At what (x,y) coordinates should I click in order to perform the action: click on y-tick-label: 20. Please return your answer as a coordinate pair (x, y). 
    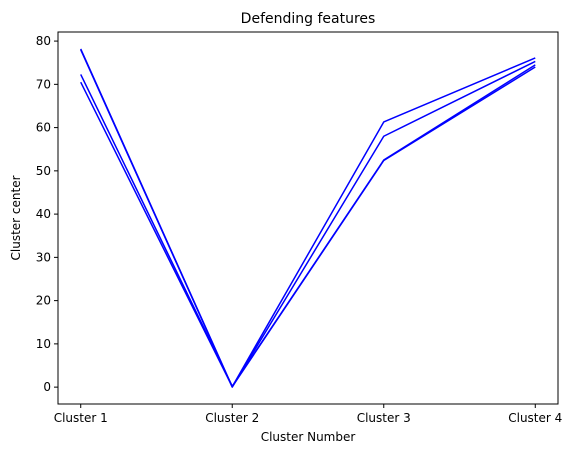
    Looking at the image, I should click on (43, 301).